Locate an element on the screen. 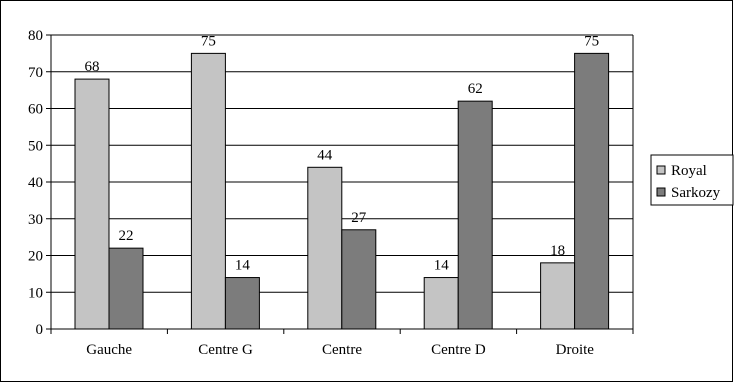 The height and width of the screenshot is (384, 735). x-tick-label: Gauche is located at coordinates (109, 350).